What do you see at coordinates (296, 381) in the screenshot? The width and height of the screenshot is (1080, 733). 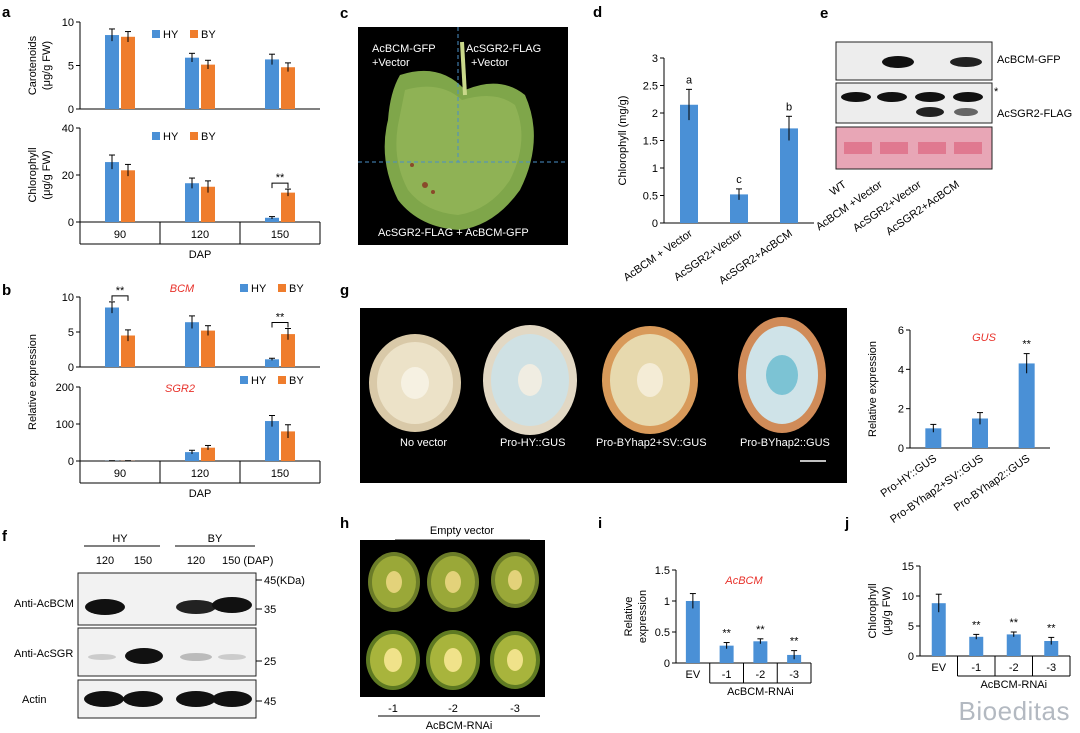 I see `b-bottom-legend-label: BY` at bounding box center [296, 381].